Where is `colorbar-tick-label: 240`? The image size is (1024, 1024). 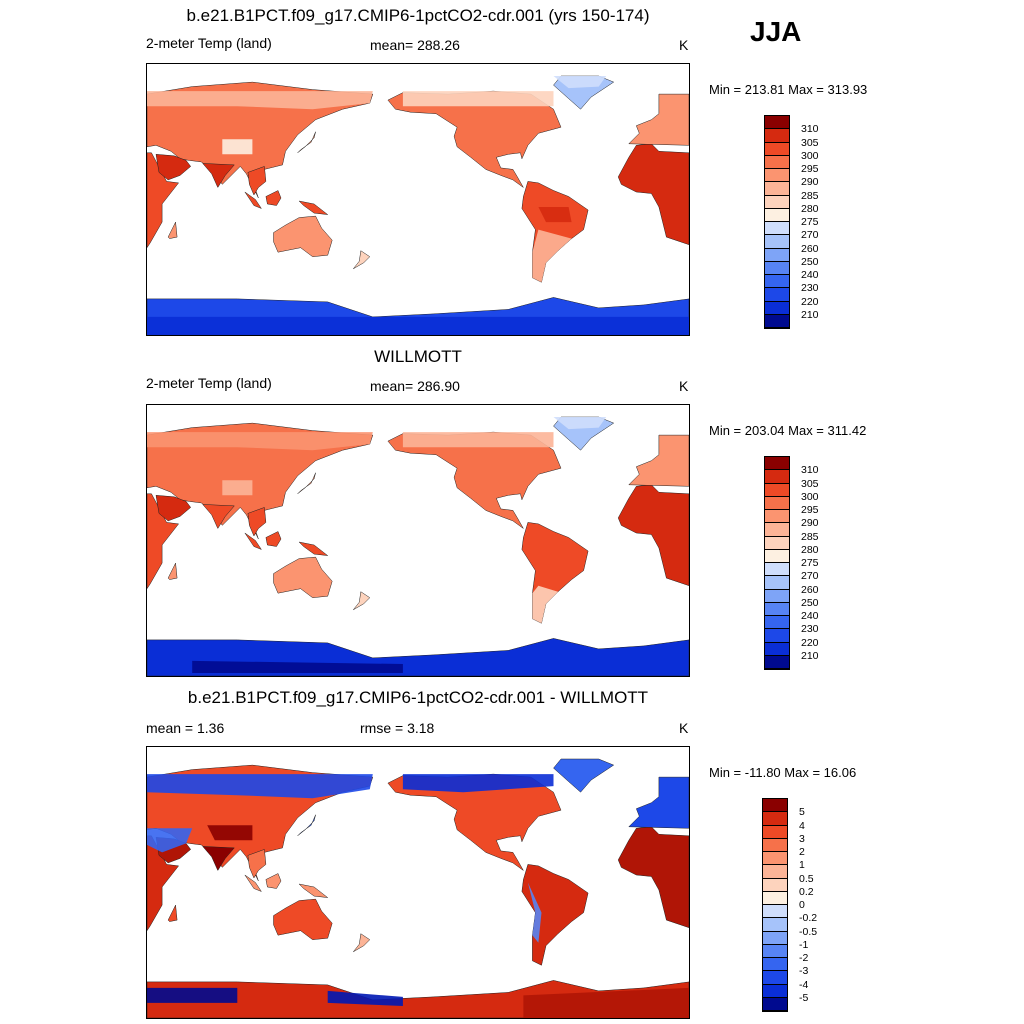 colorbar-tick-label: 240 is located at coordinates (810, 275).